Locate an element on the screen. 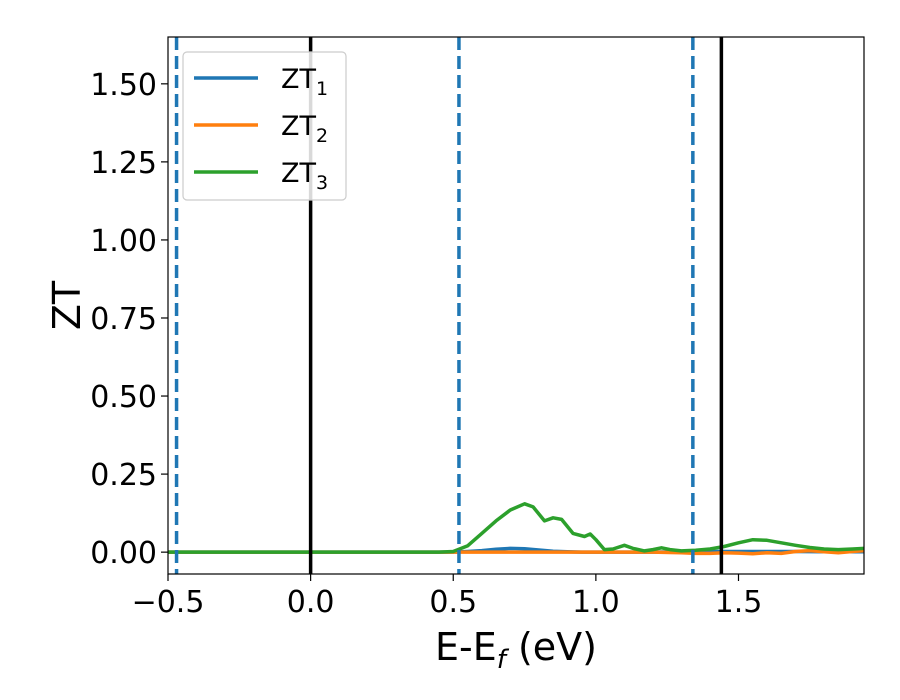 This screenshot has height=700, width=900. y-axis-title: ZT is located at coordinates (67, 305).